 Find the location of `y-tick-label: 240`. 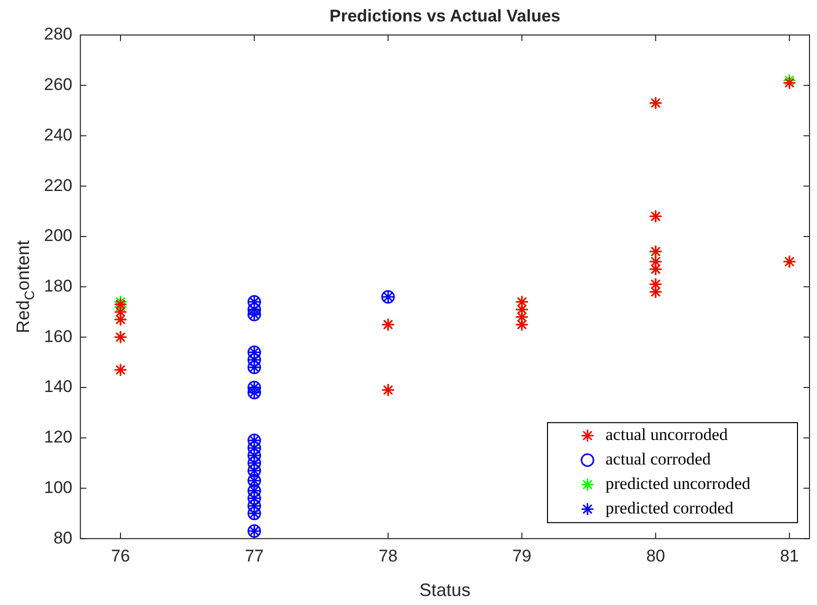

y-tick-label: 240 is located at coordinates (58, 134).